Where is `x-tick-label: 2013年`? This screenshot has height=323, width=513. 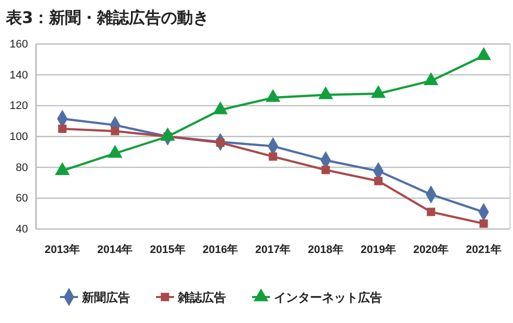
x-tick-label: 2013年 is located at coordinates (62, 249).